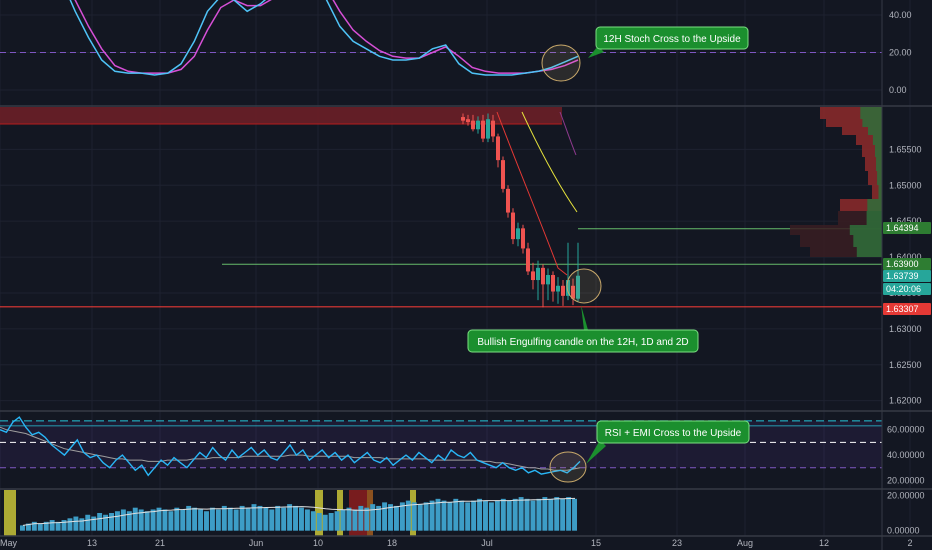 The image size is (932, 550). I want to click on moving-average-fast, so click(532, 193).